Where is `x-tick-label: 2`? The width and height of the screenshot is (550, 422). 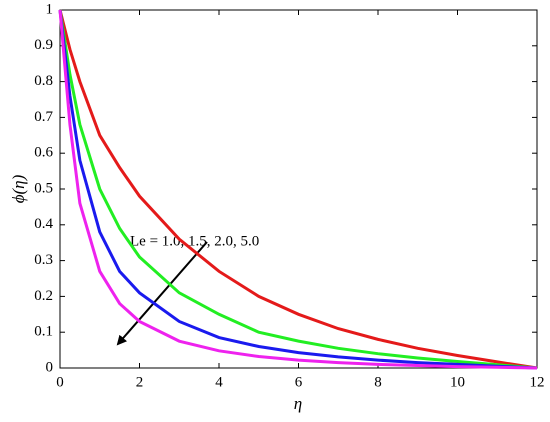
x-tick-label: 2 is located at coordinates (140, 382).